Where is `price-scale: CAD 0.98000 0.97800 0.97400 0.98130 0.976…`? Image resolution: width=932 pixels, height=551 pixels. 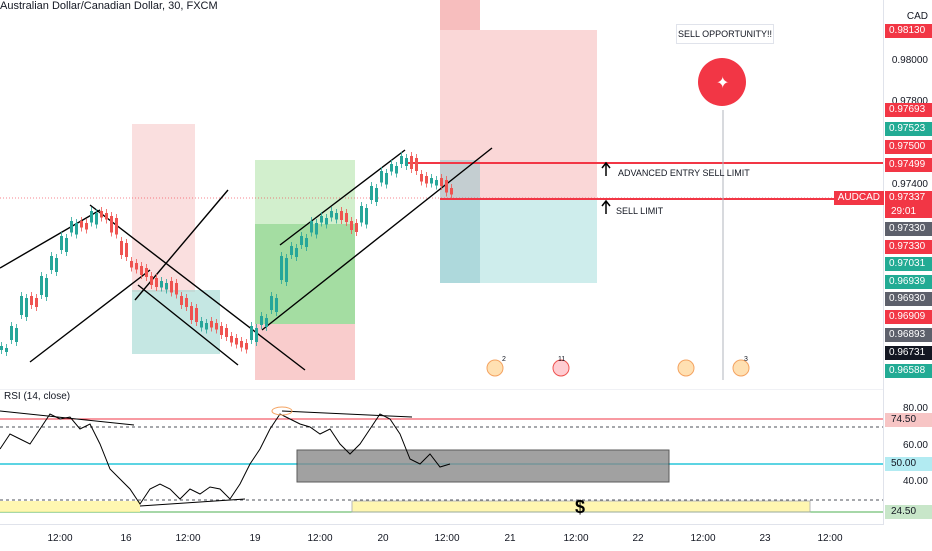 price-scale: CAD 0.98000 0.97800 0.97400 0.98130 0.976… is located at coordinates (907, 195).